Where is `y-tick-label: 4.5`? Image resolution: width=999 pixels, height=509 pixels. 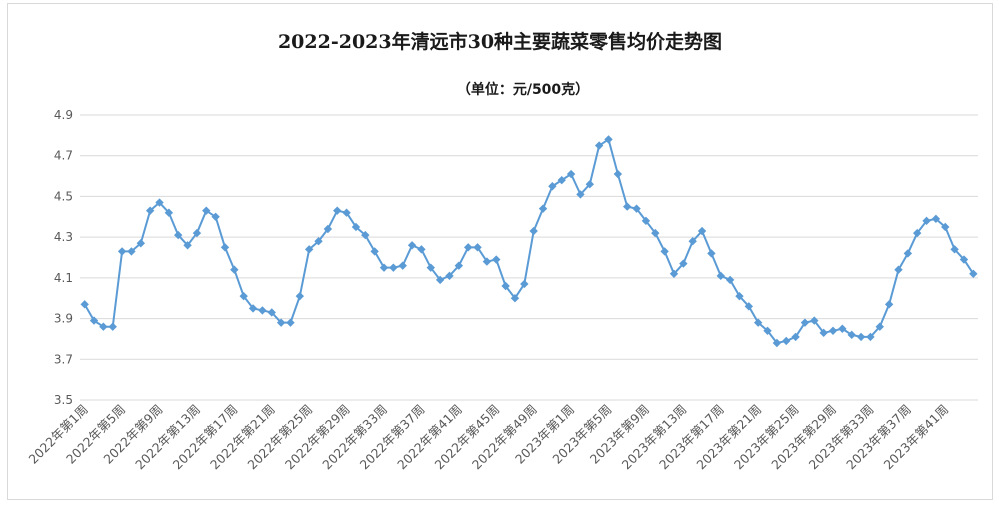 y-tick-label: 4.5 is located at coordinates (63, 196).